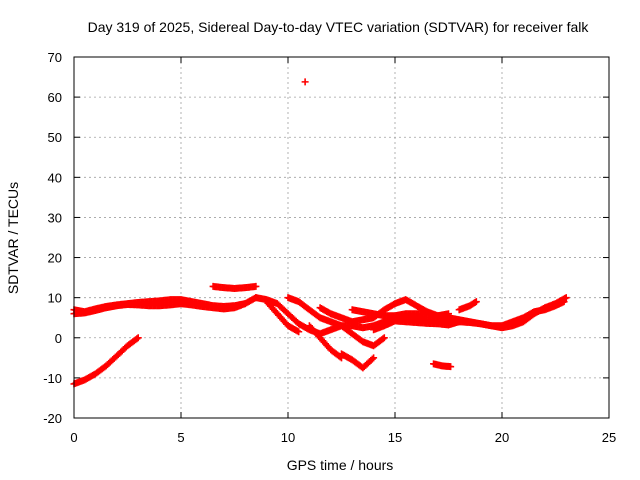 This screenshot has width=640, height=480. What do you see at coordinates (442, 365) in the screenshot?
I see `series-prn-m` at bounding box center [442, 365].